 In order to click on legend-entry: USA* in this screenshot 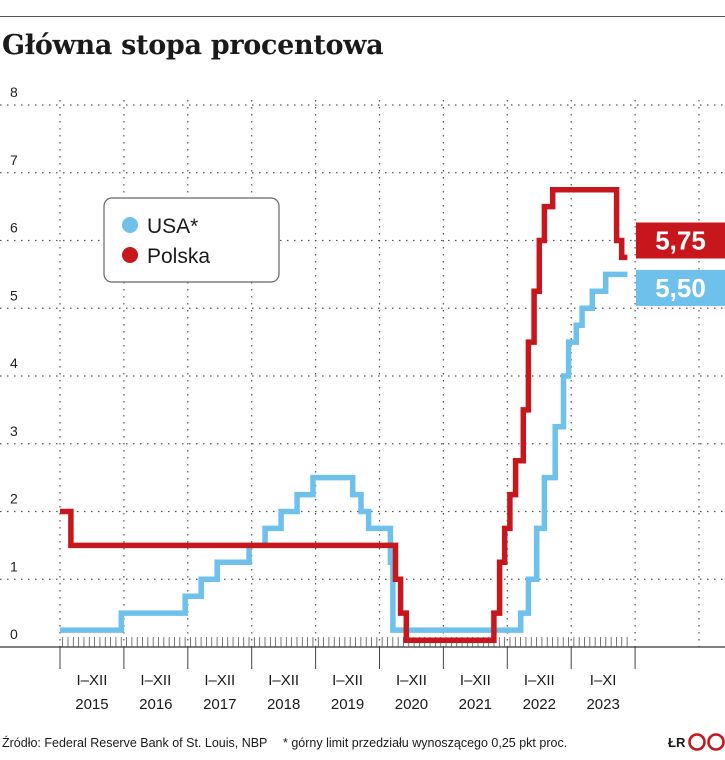, I will do `click(172, 226)`.